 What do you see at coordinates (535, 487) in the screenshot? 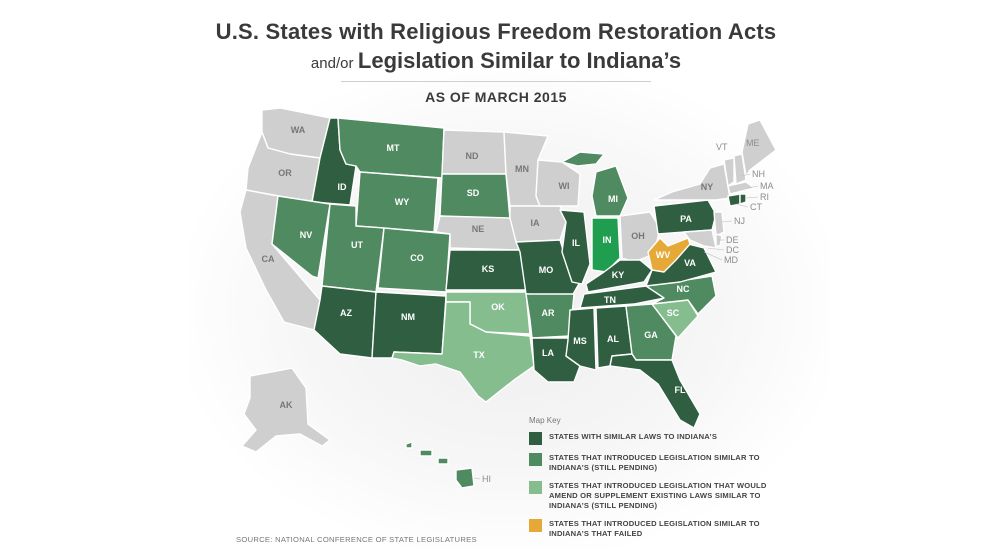
I see `key-swatch-amend` at bounding box center [535, 487].